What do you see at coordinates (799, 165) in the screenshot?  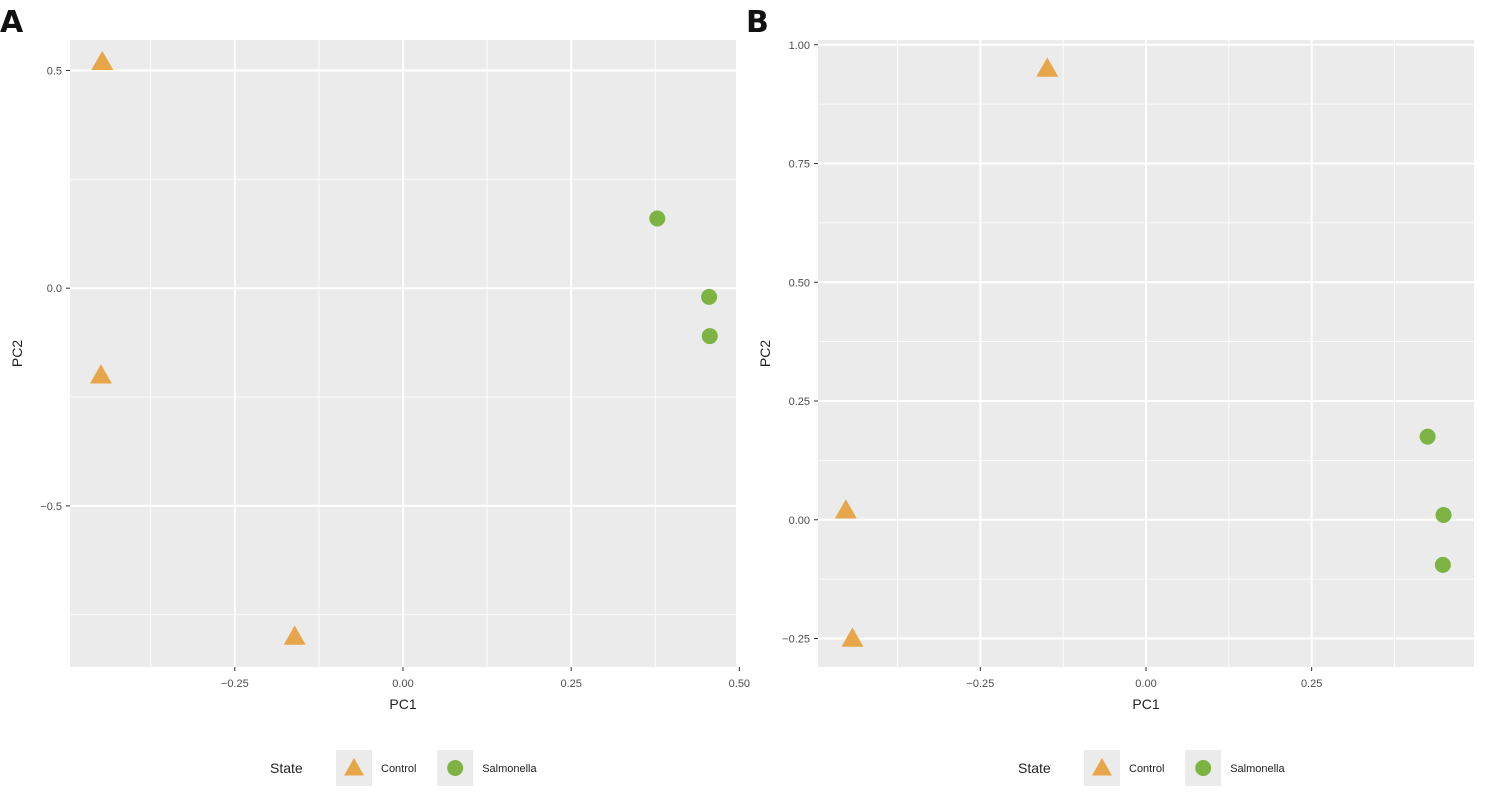 I see `y-tick-label: 0.75` at bounding box center [799, 165].